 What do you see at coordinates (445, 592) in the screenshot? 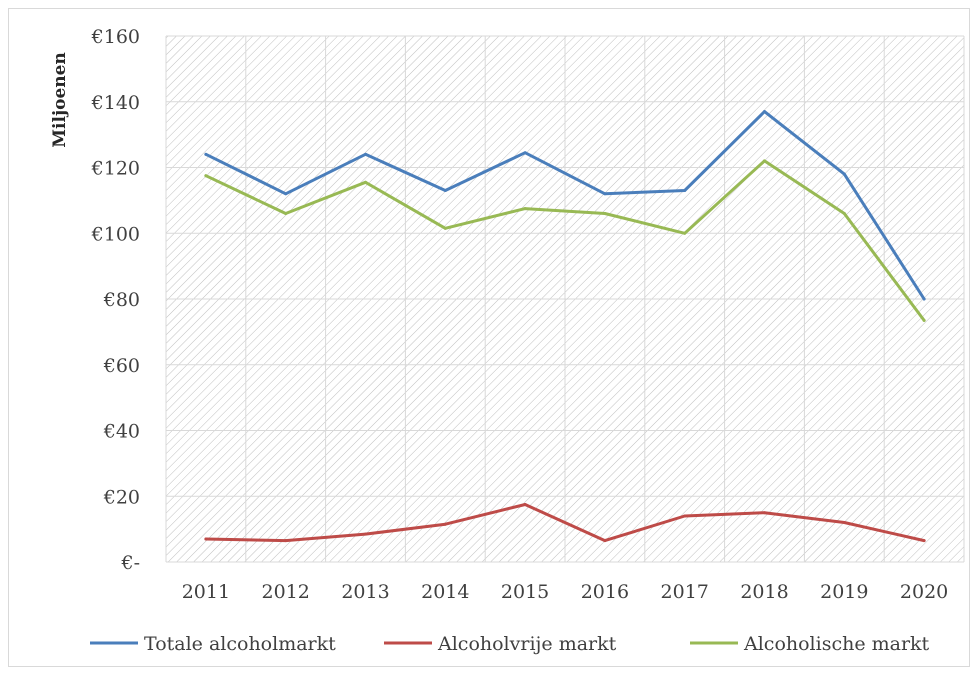
I see `x-tick-label: 2014` at bounding box center [445, 592].